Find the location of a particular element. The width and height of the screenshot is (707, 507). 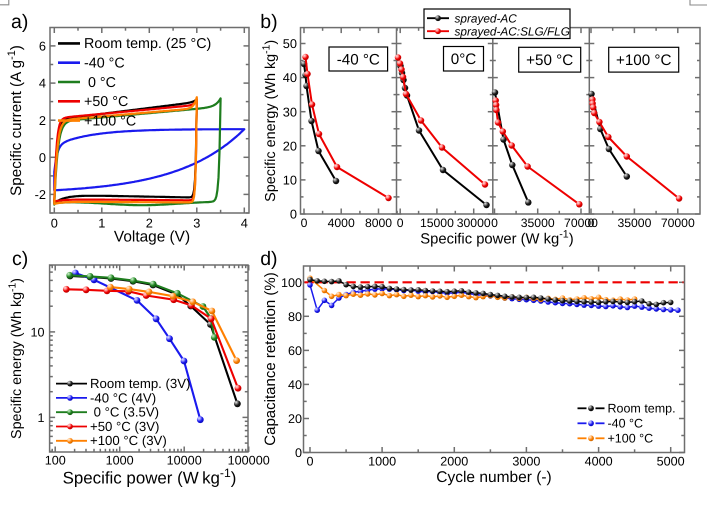

svg-text: 0 °C (3.5V) is located at coordinates (124, 412).